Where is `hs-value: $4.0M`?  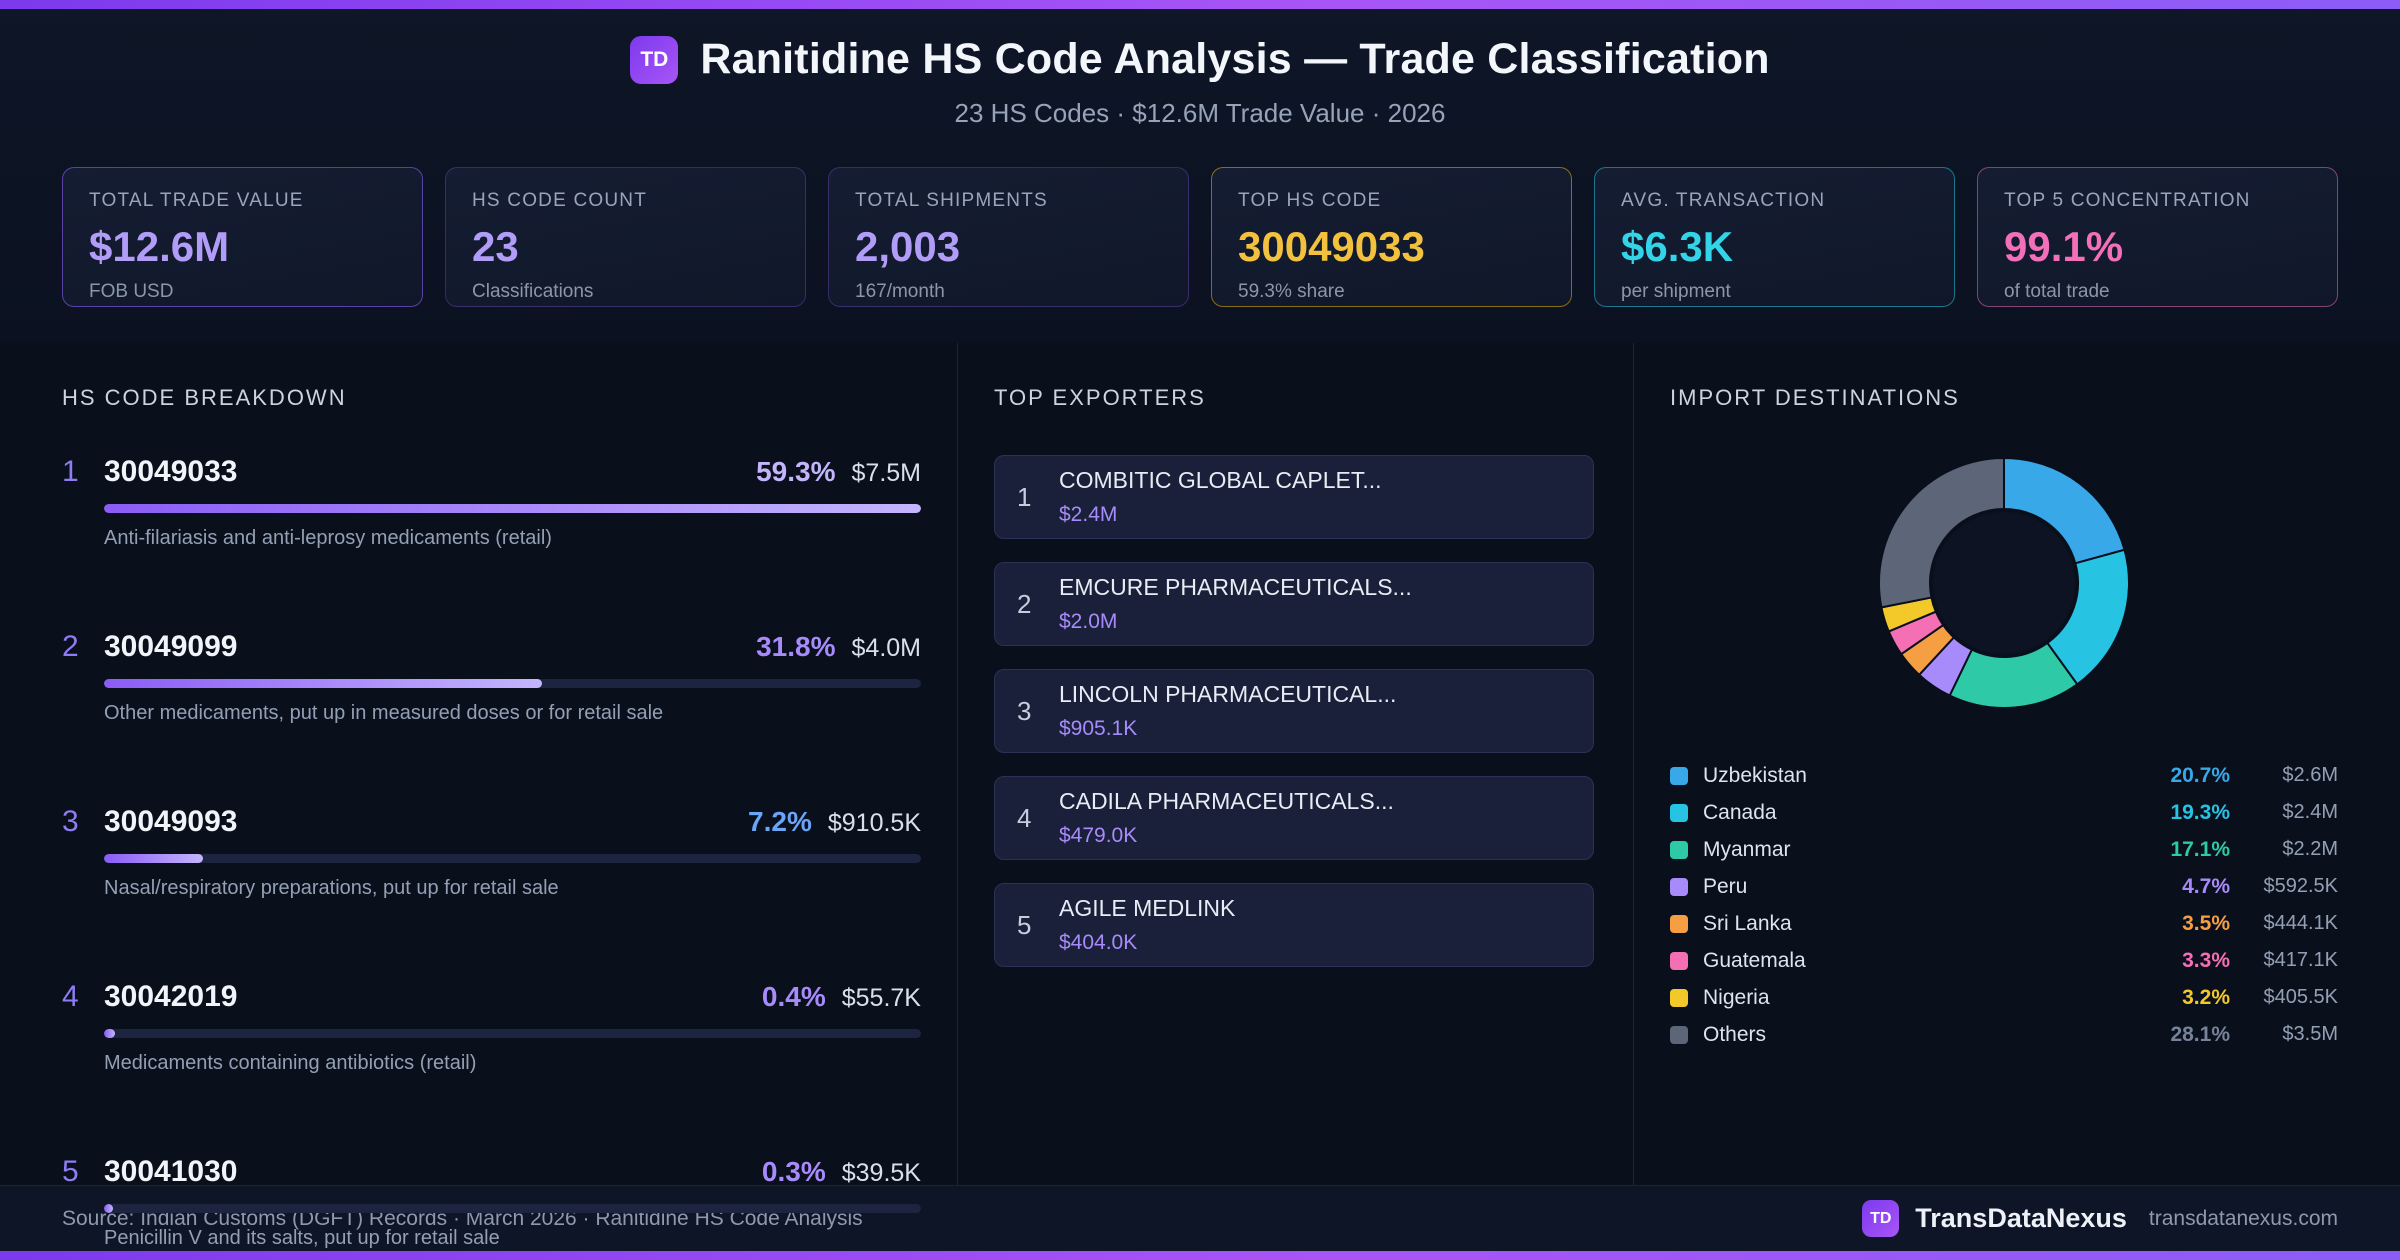
hs-value: $4.0M is located at coordinates (886, 648).